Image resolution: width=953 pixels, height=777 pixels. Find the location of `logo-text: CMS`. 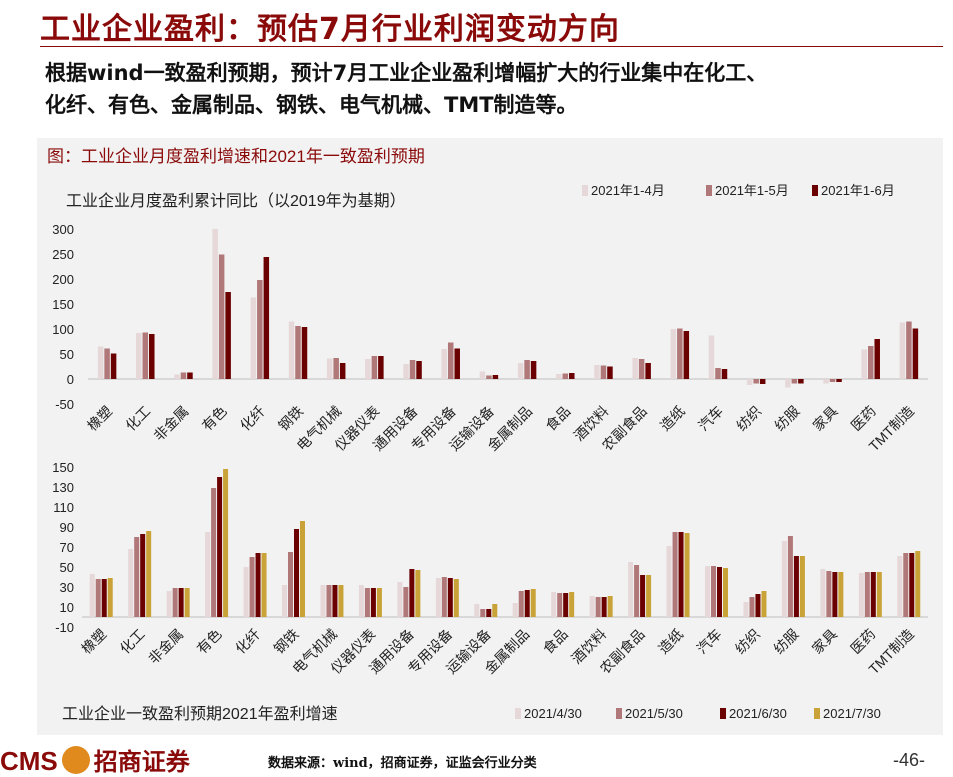

logo-text: CMS is located at coordinates (29, 761).